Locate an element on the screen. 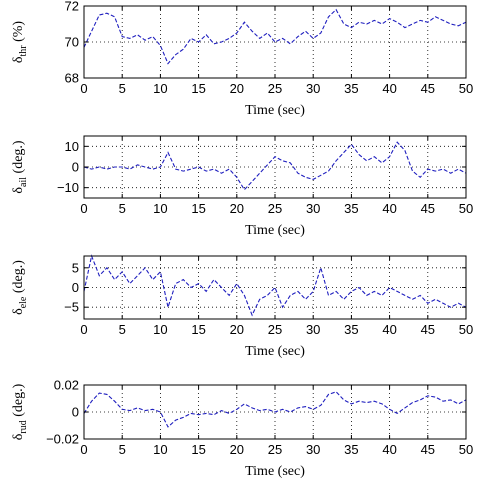  y-tick-label: 68 is located at coordinates (72, 78).